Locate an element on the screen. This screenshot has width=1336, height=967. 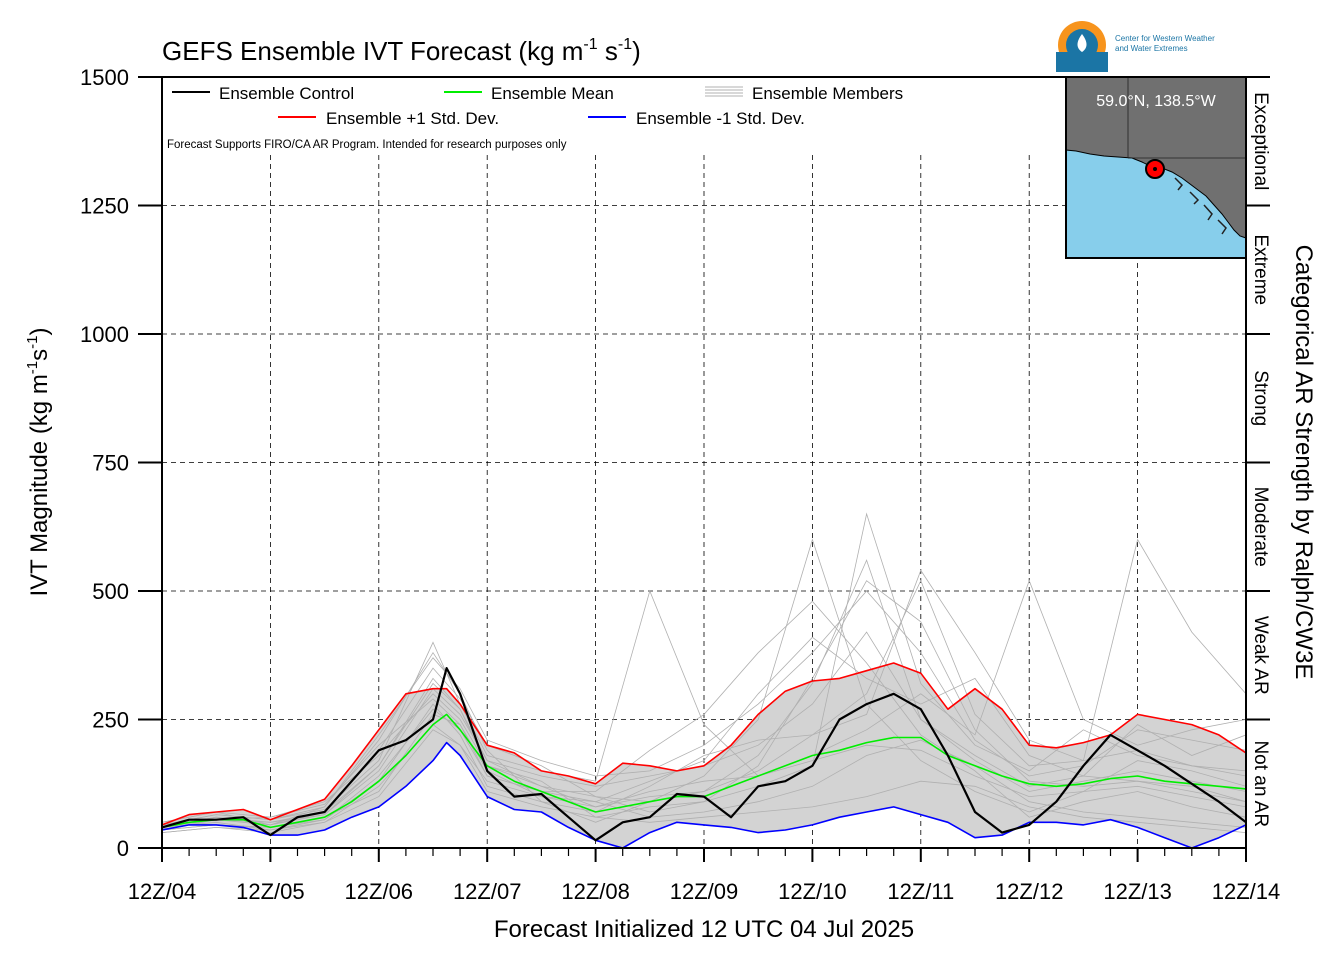
series-line-plus is located at coordinates (704, 744).